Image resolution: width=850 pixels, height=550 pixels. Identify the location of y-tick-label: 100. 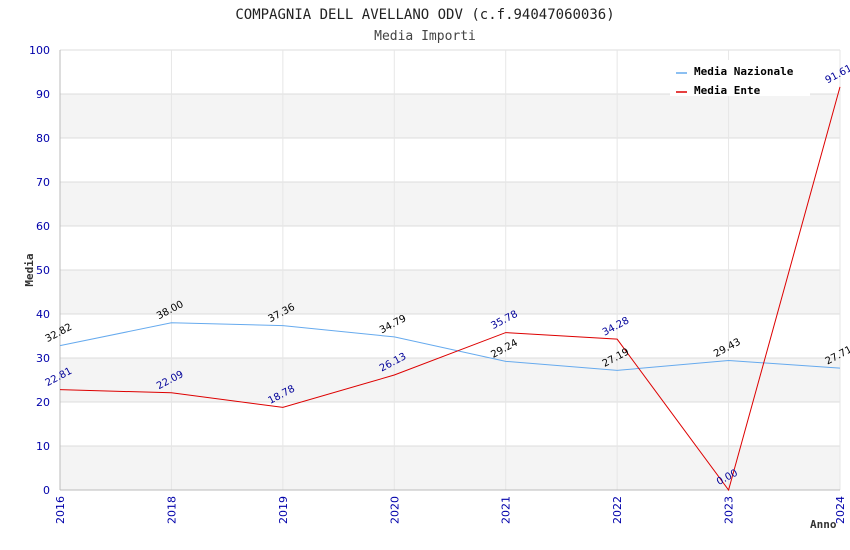
(39, 50).